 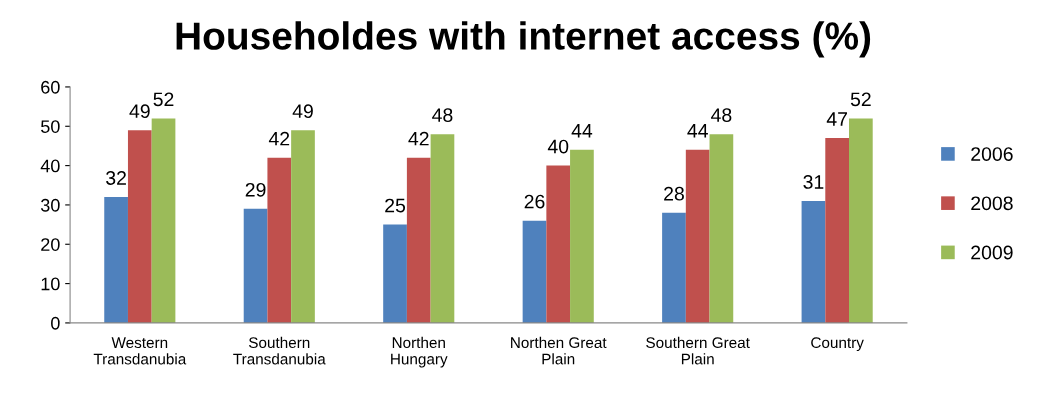 I want to click on x-tick-label: Country, so click(x=837, y=344).